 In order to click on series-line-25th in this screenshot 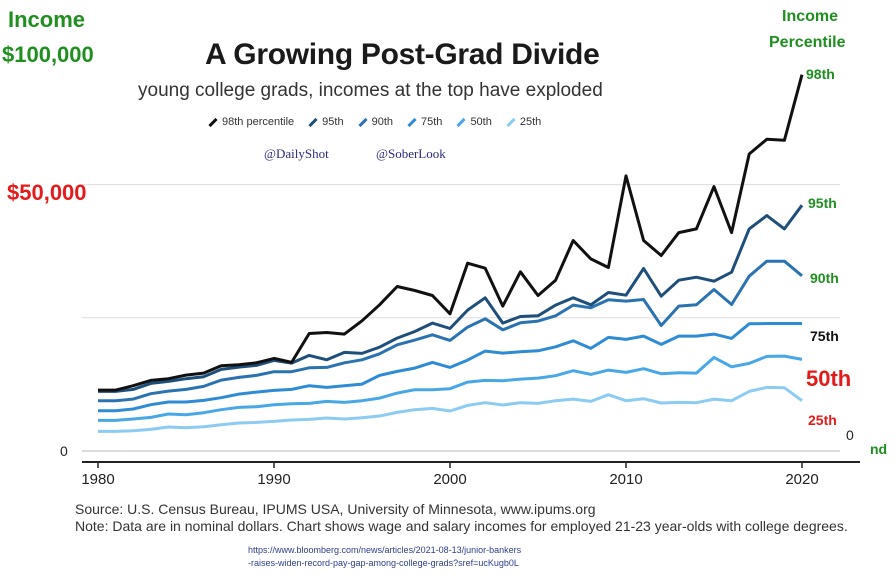, I will do `click(450, 409)`.